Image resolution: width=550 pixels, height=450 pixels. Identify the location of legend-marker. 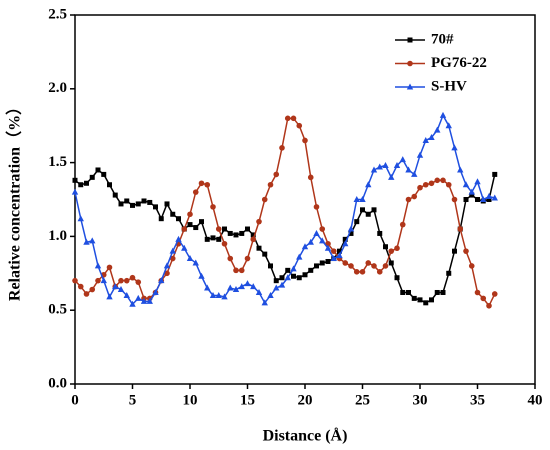
(410, 40).